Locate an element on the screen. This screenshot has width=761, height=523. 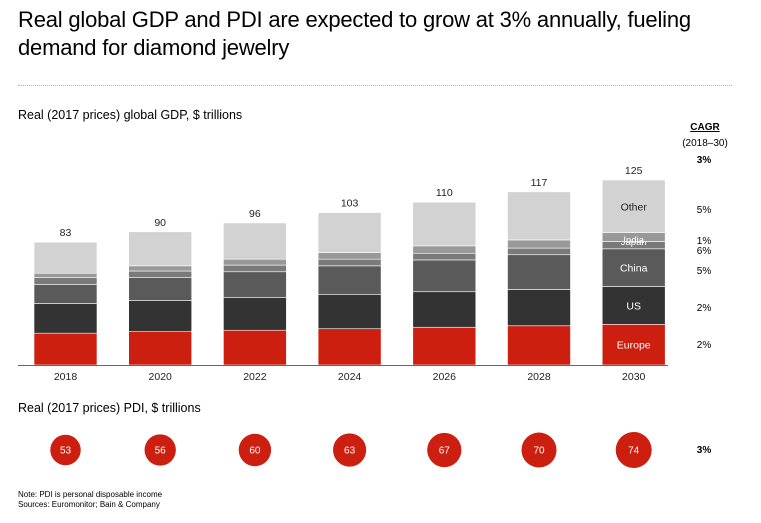
pdi-value-2020: 56 is located at coordinates (161, 451).